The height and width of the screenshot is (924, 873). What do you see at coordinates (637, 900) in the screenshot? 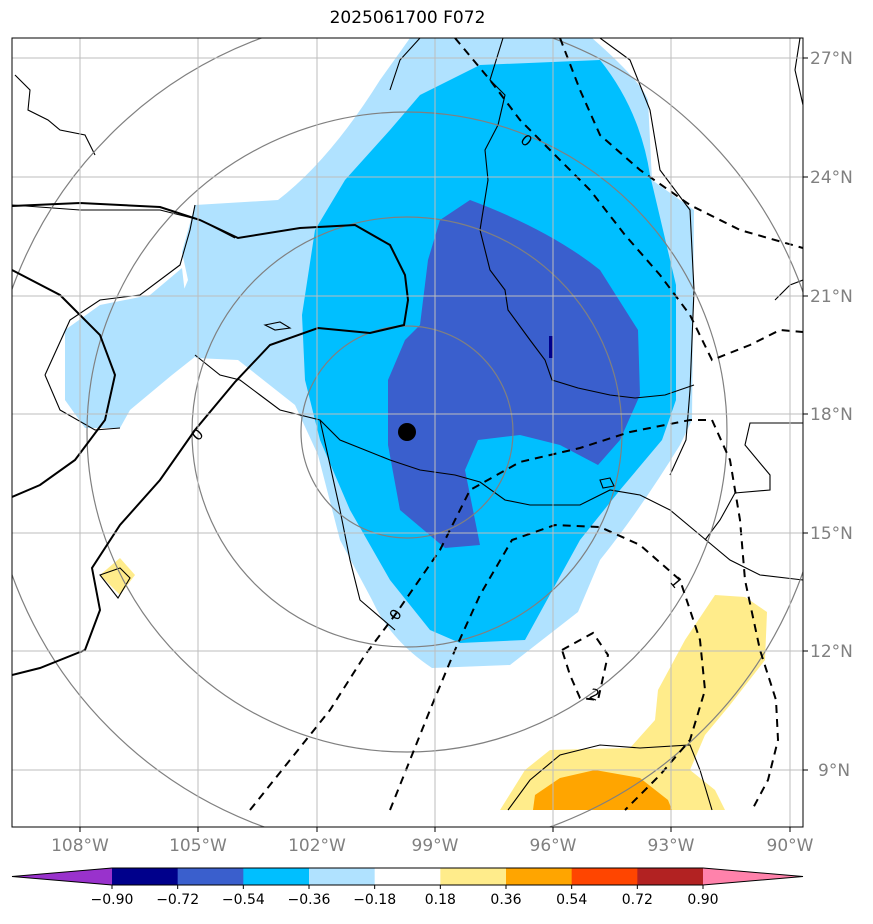
I see `colorbar-tick-label: 0.72` at bounding box center [637, 900].